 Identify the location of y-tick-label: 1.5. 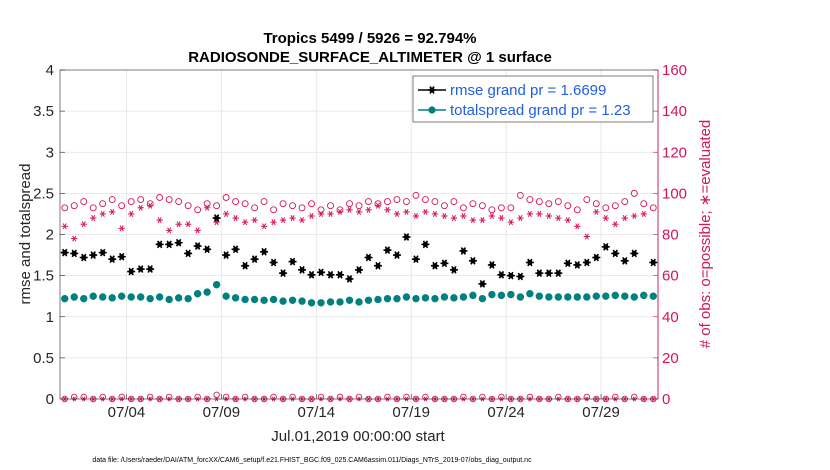
(43, 276).